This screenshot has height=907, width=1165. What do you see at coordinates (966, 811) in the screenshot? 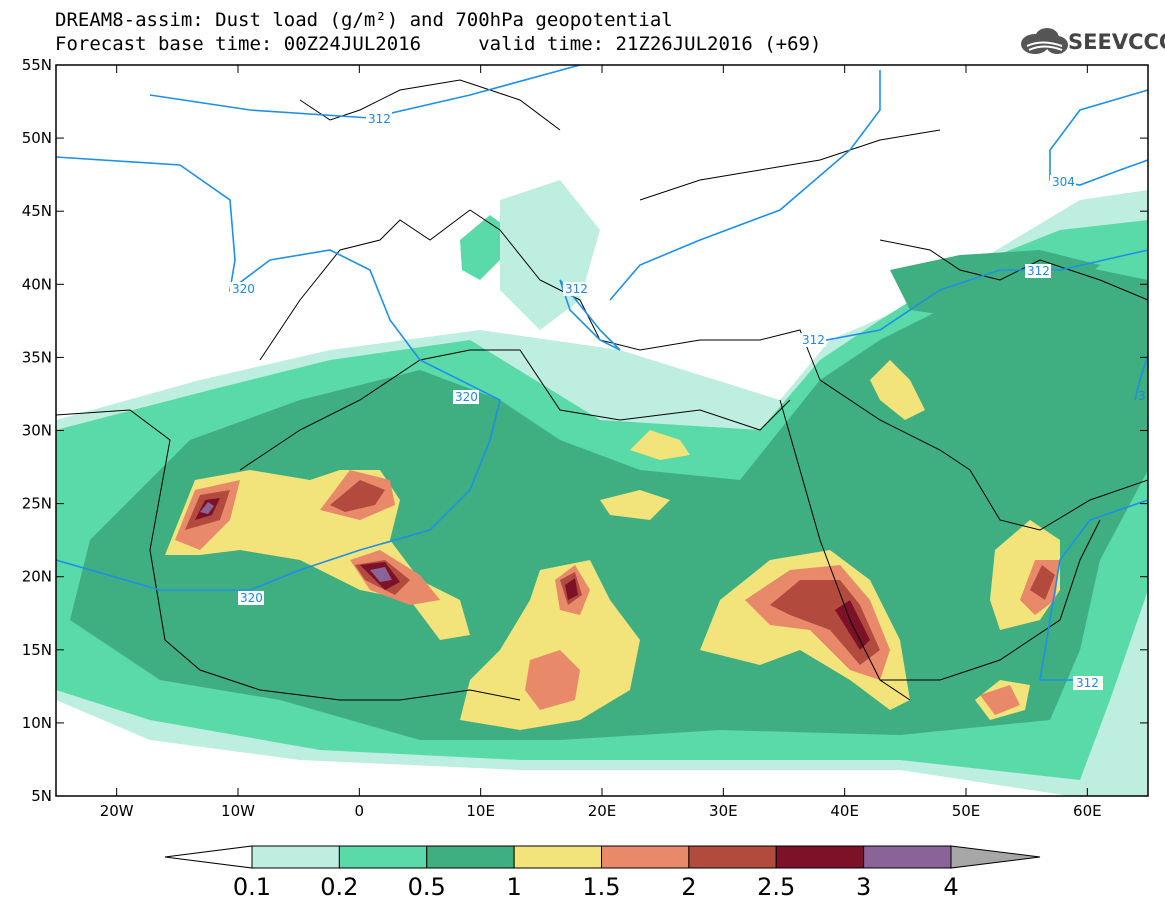
I see `lon-tick-label: 50E` at bounding box center [966, 811].